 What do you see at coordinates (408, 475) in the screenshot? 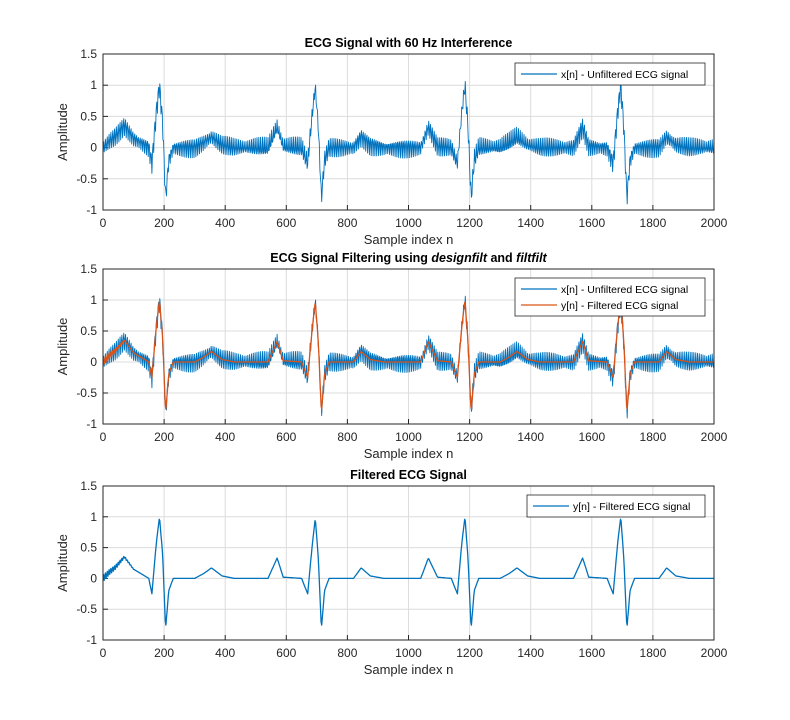
I see `chart-title: Filtered ECG Signal` at bounding box center [408, 475].